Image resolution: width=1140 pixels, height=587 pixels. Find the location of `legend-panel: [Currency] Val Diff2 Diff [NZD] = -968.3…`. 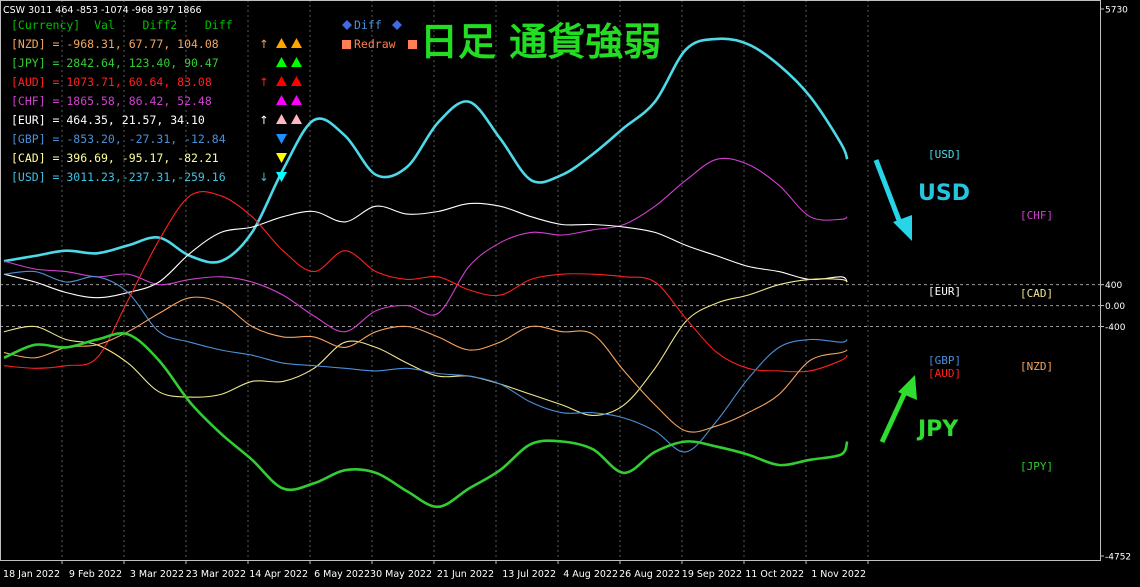

legend-panel: [Currency] Val Diff2 Diff [NZD] = -968.3… is located at coordinates (156, 101).